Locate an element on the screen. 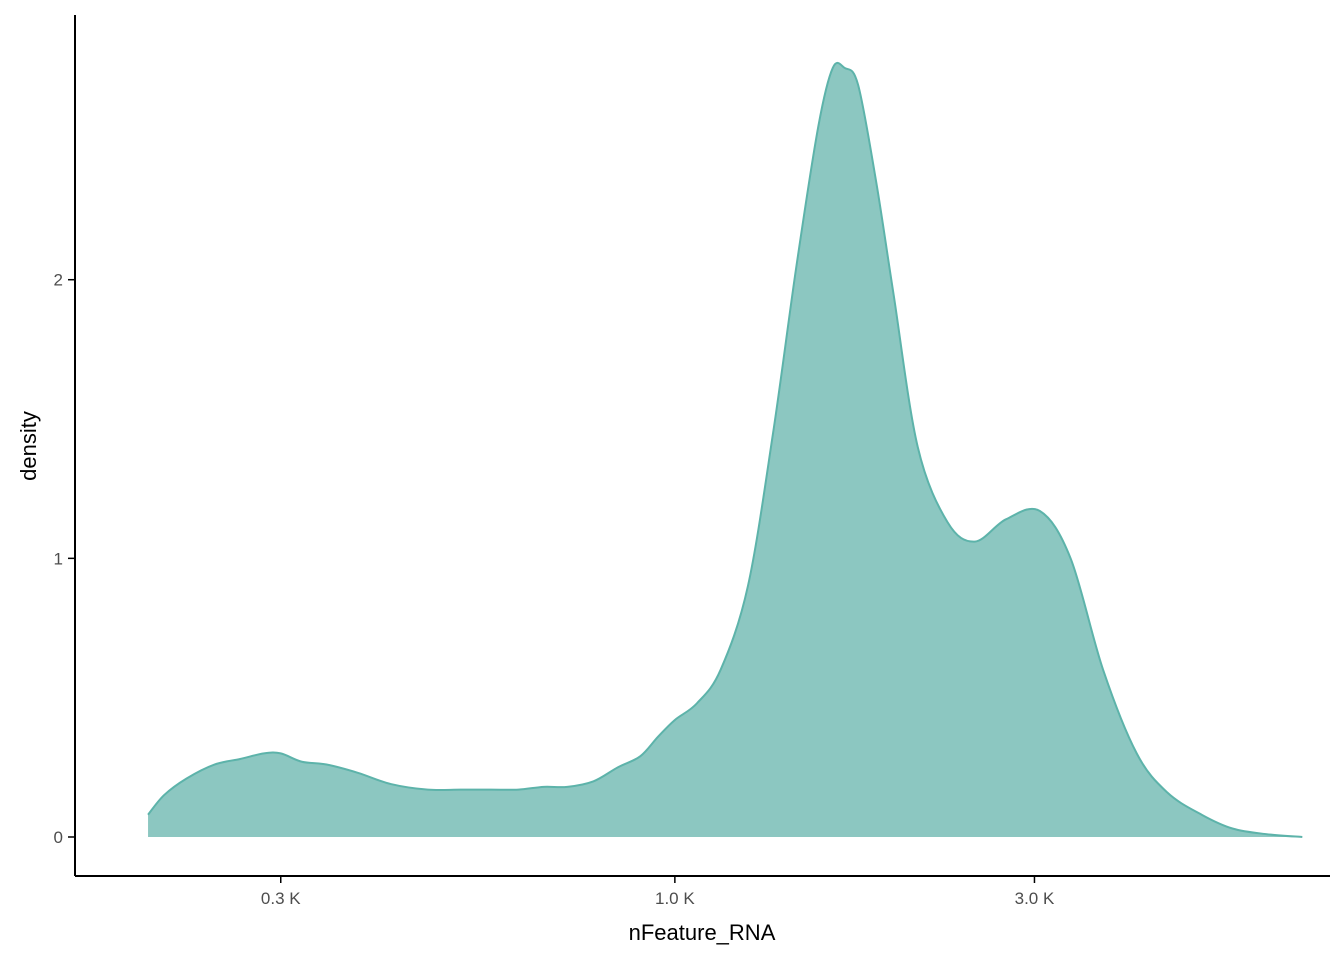 The image size is (1344, 960). y-tick-label: 1 is located at coordinates (58, 558).